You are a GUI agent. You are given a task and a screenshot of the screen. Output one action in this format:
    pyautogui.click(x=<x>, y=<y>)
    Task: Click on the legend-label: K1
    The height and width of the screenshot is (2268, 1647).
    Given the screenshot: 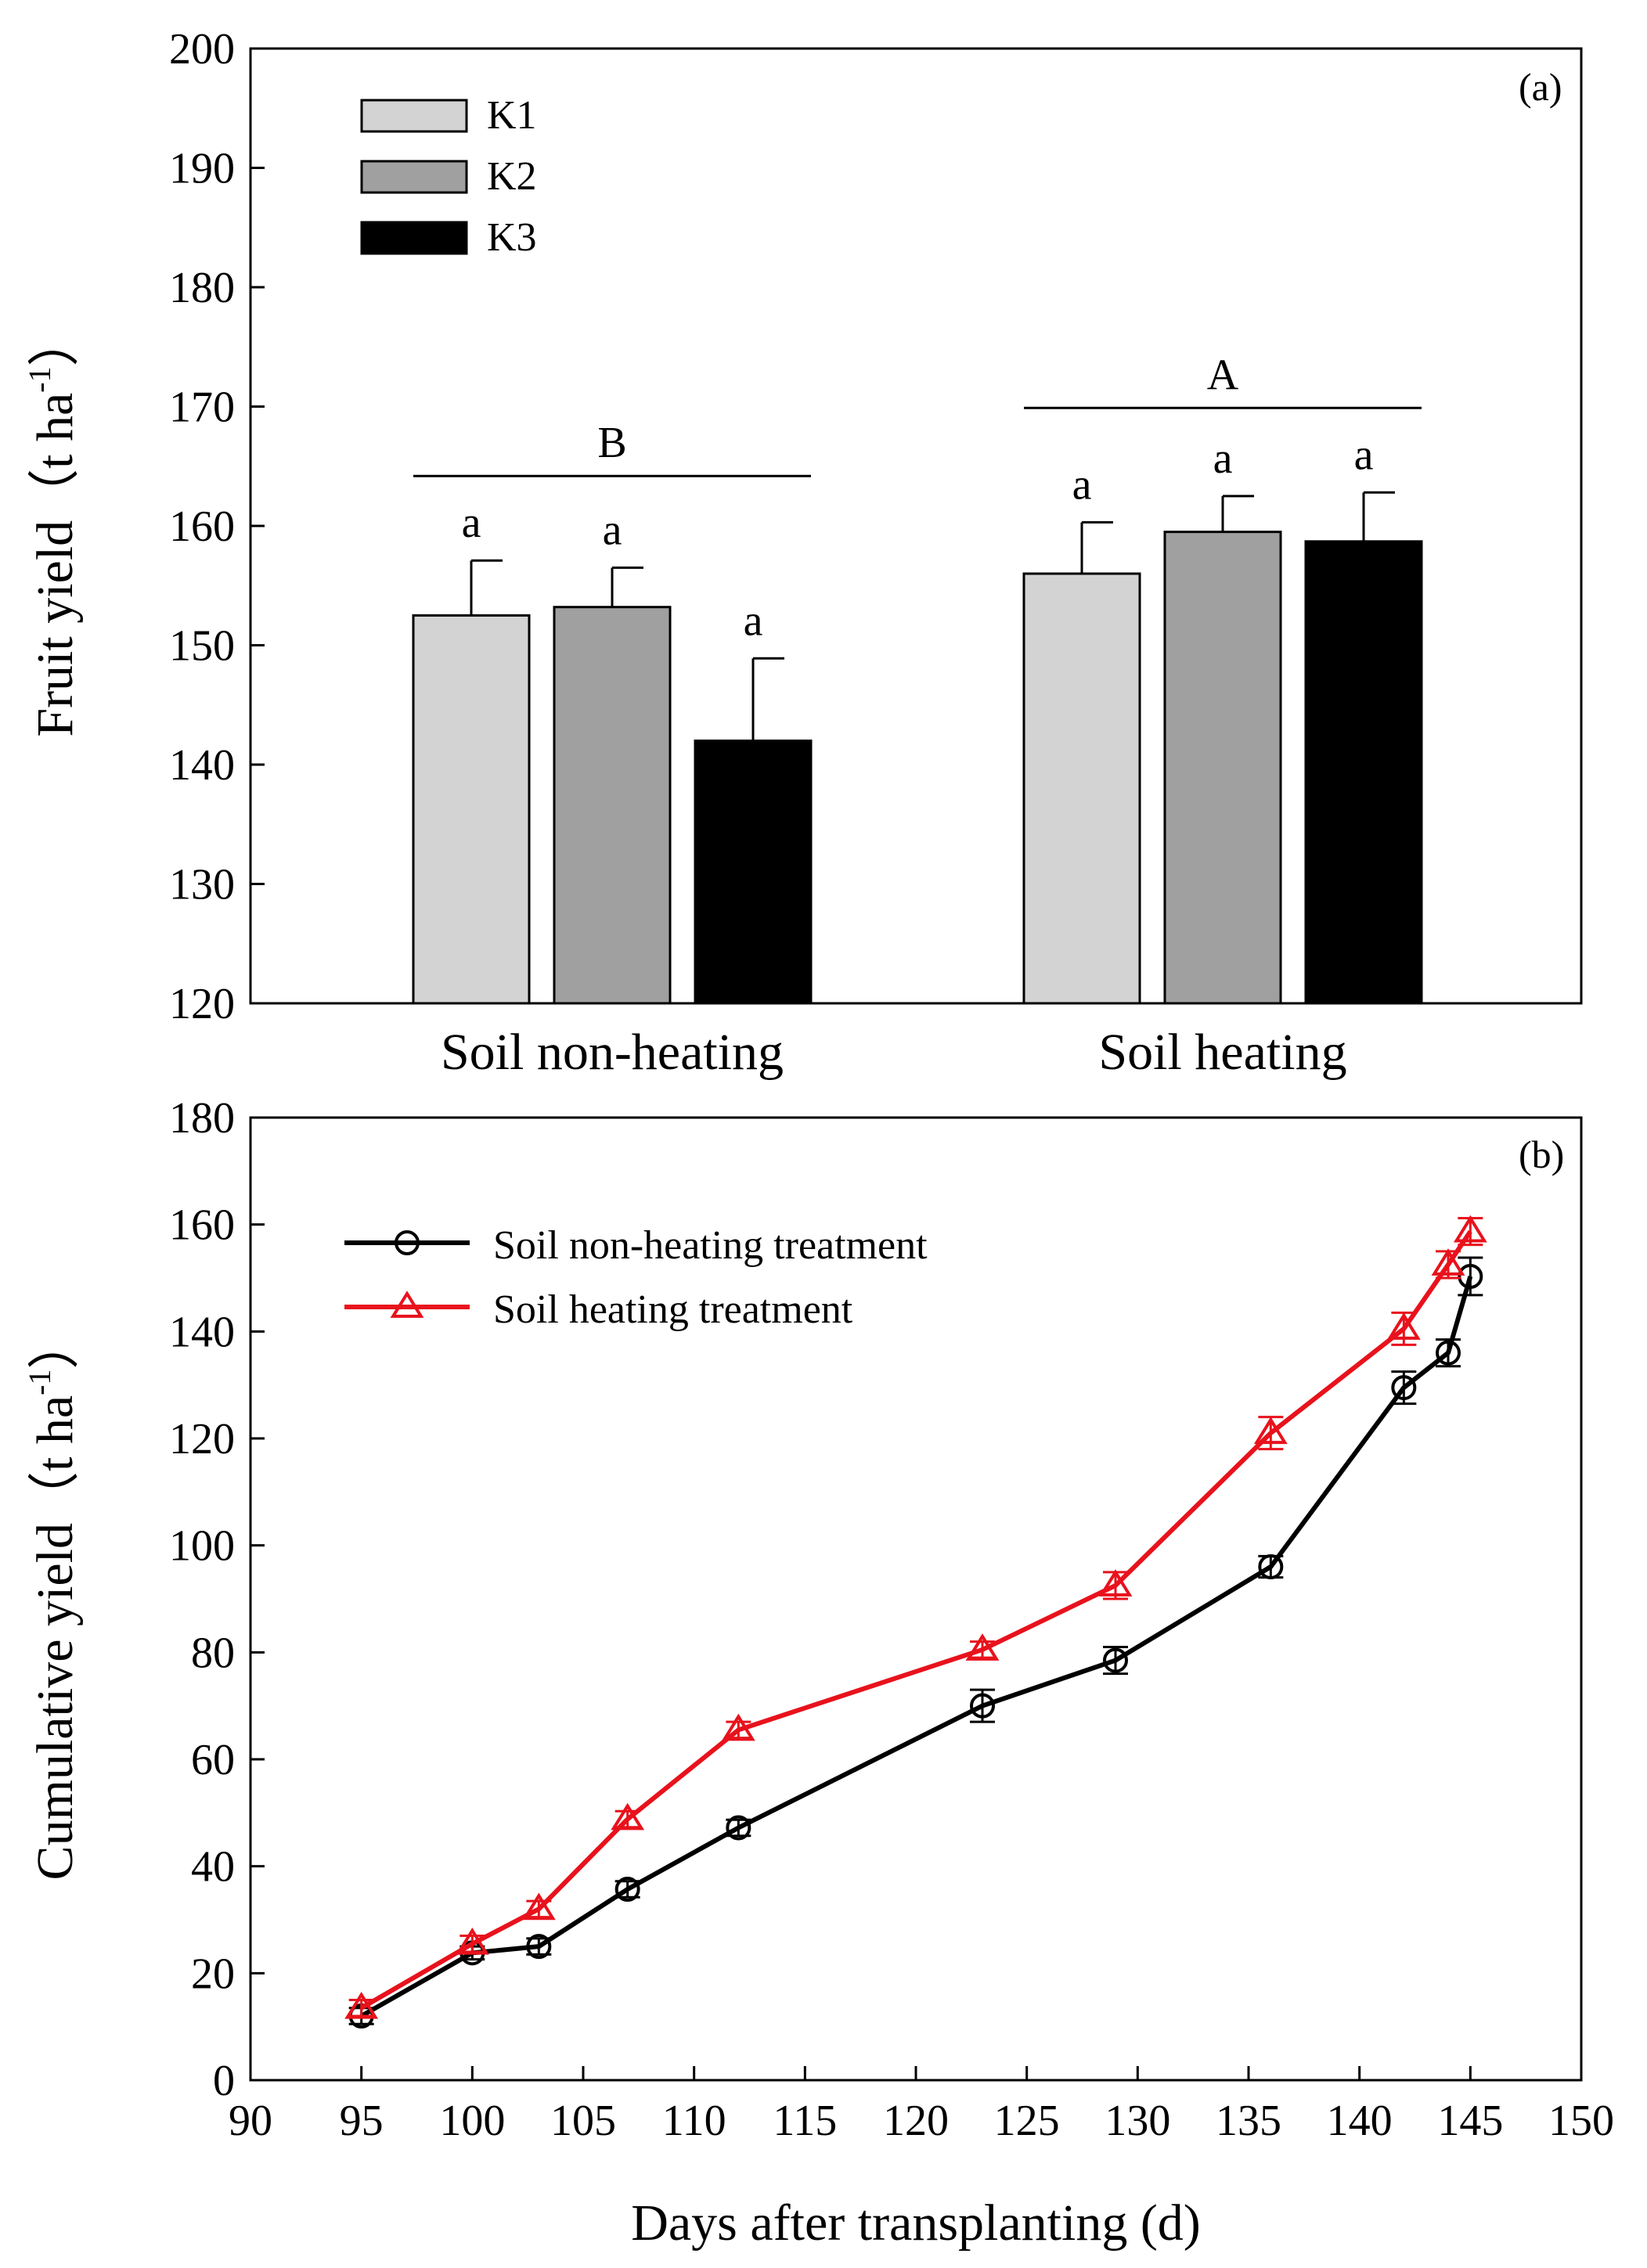 What is the action you would take?
    pyautogui.click(x=512, y=115)
    